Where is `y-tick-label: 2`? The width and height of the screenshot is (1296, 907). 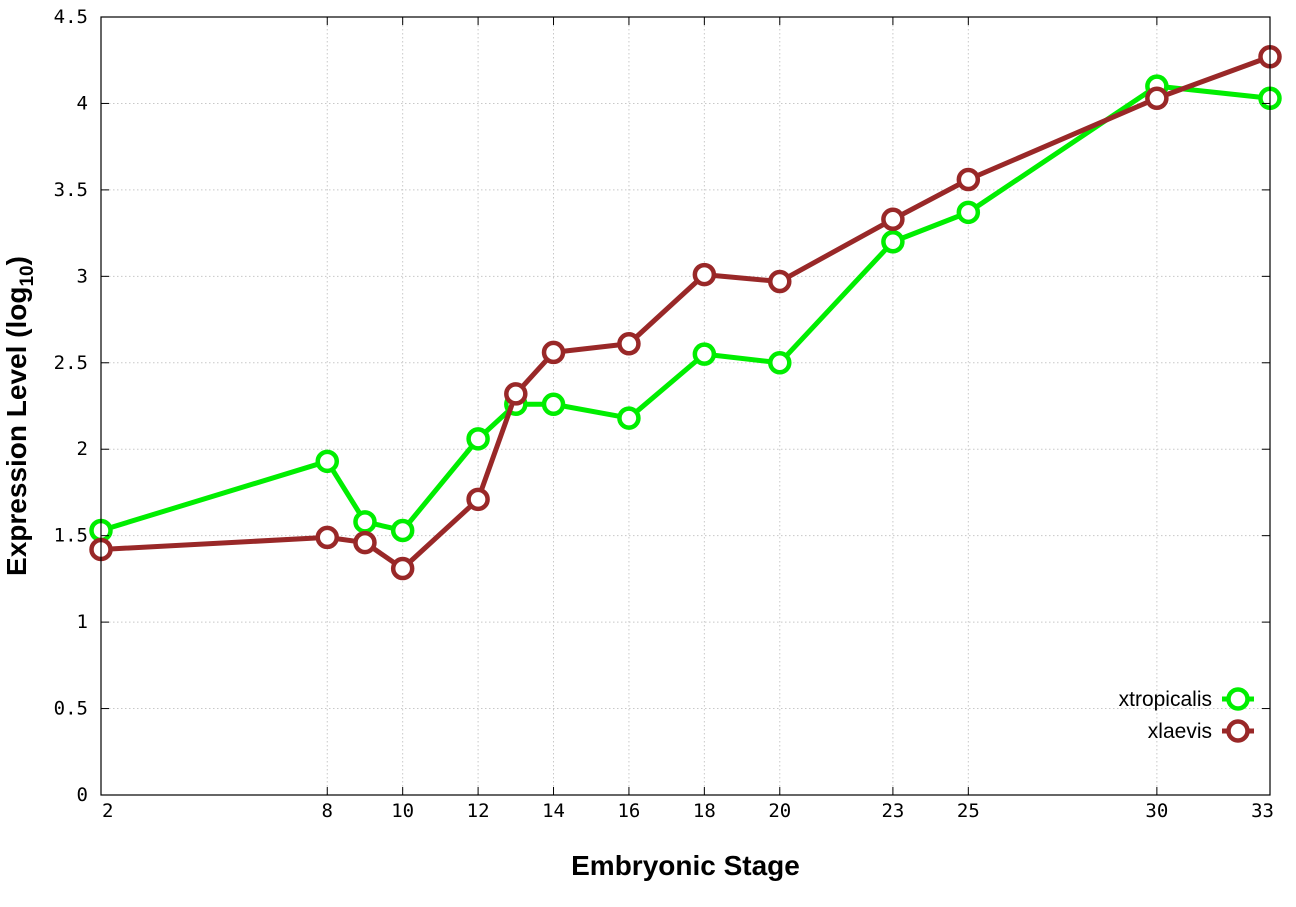
y-tick-label: 2 is located at coordinates (82, 449).